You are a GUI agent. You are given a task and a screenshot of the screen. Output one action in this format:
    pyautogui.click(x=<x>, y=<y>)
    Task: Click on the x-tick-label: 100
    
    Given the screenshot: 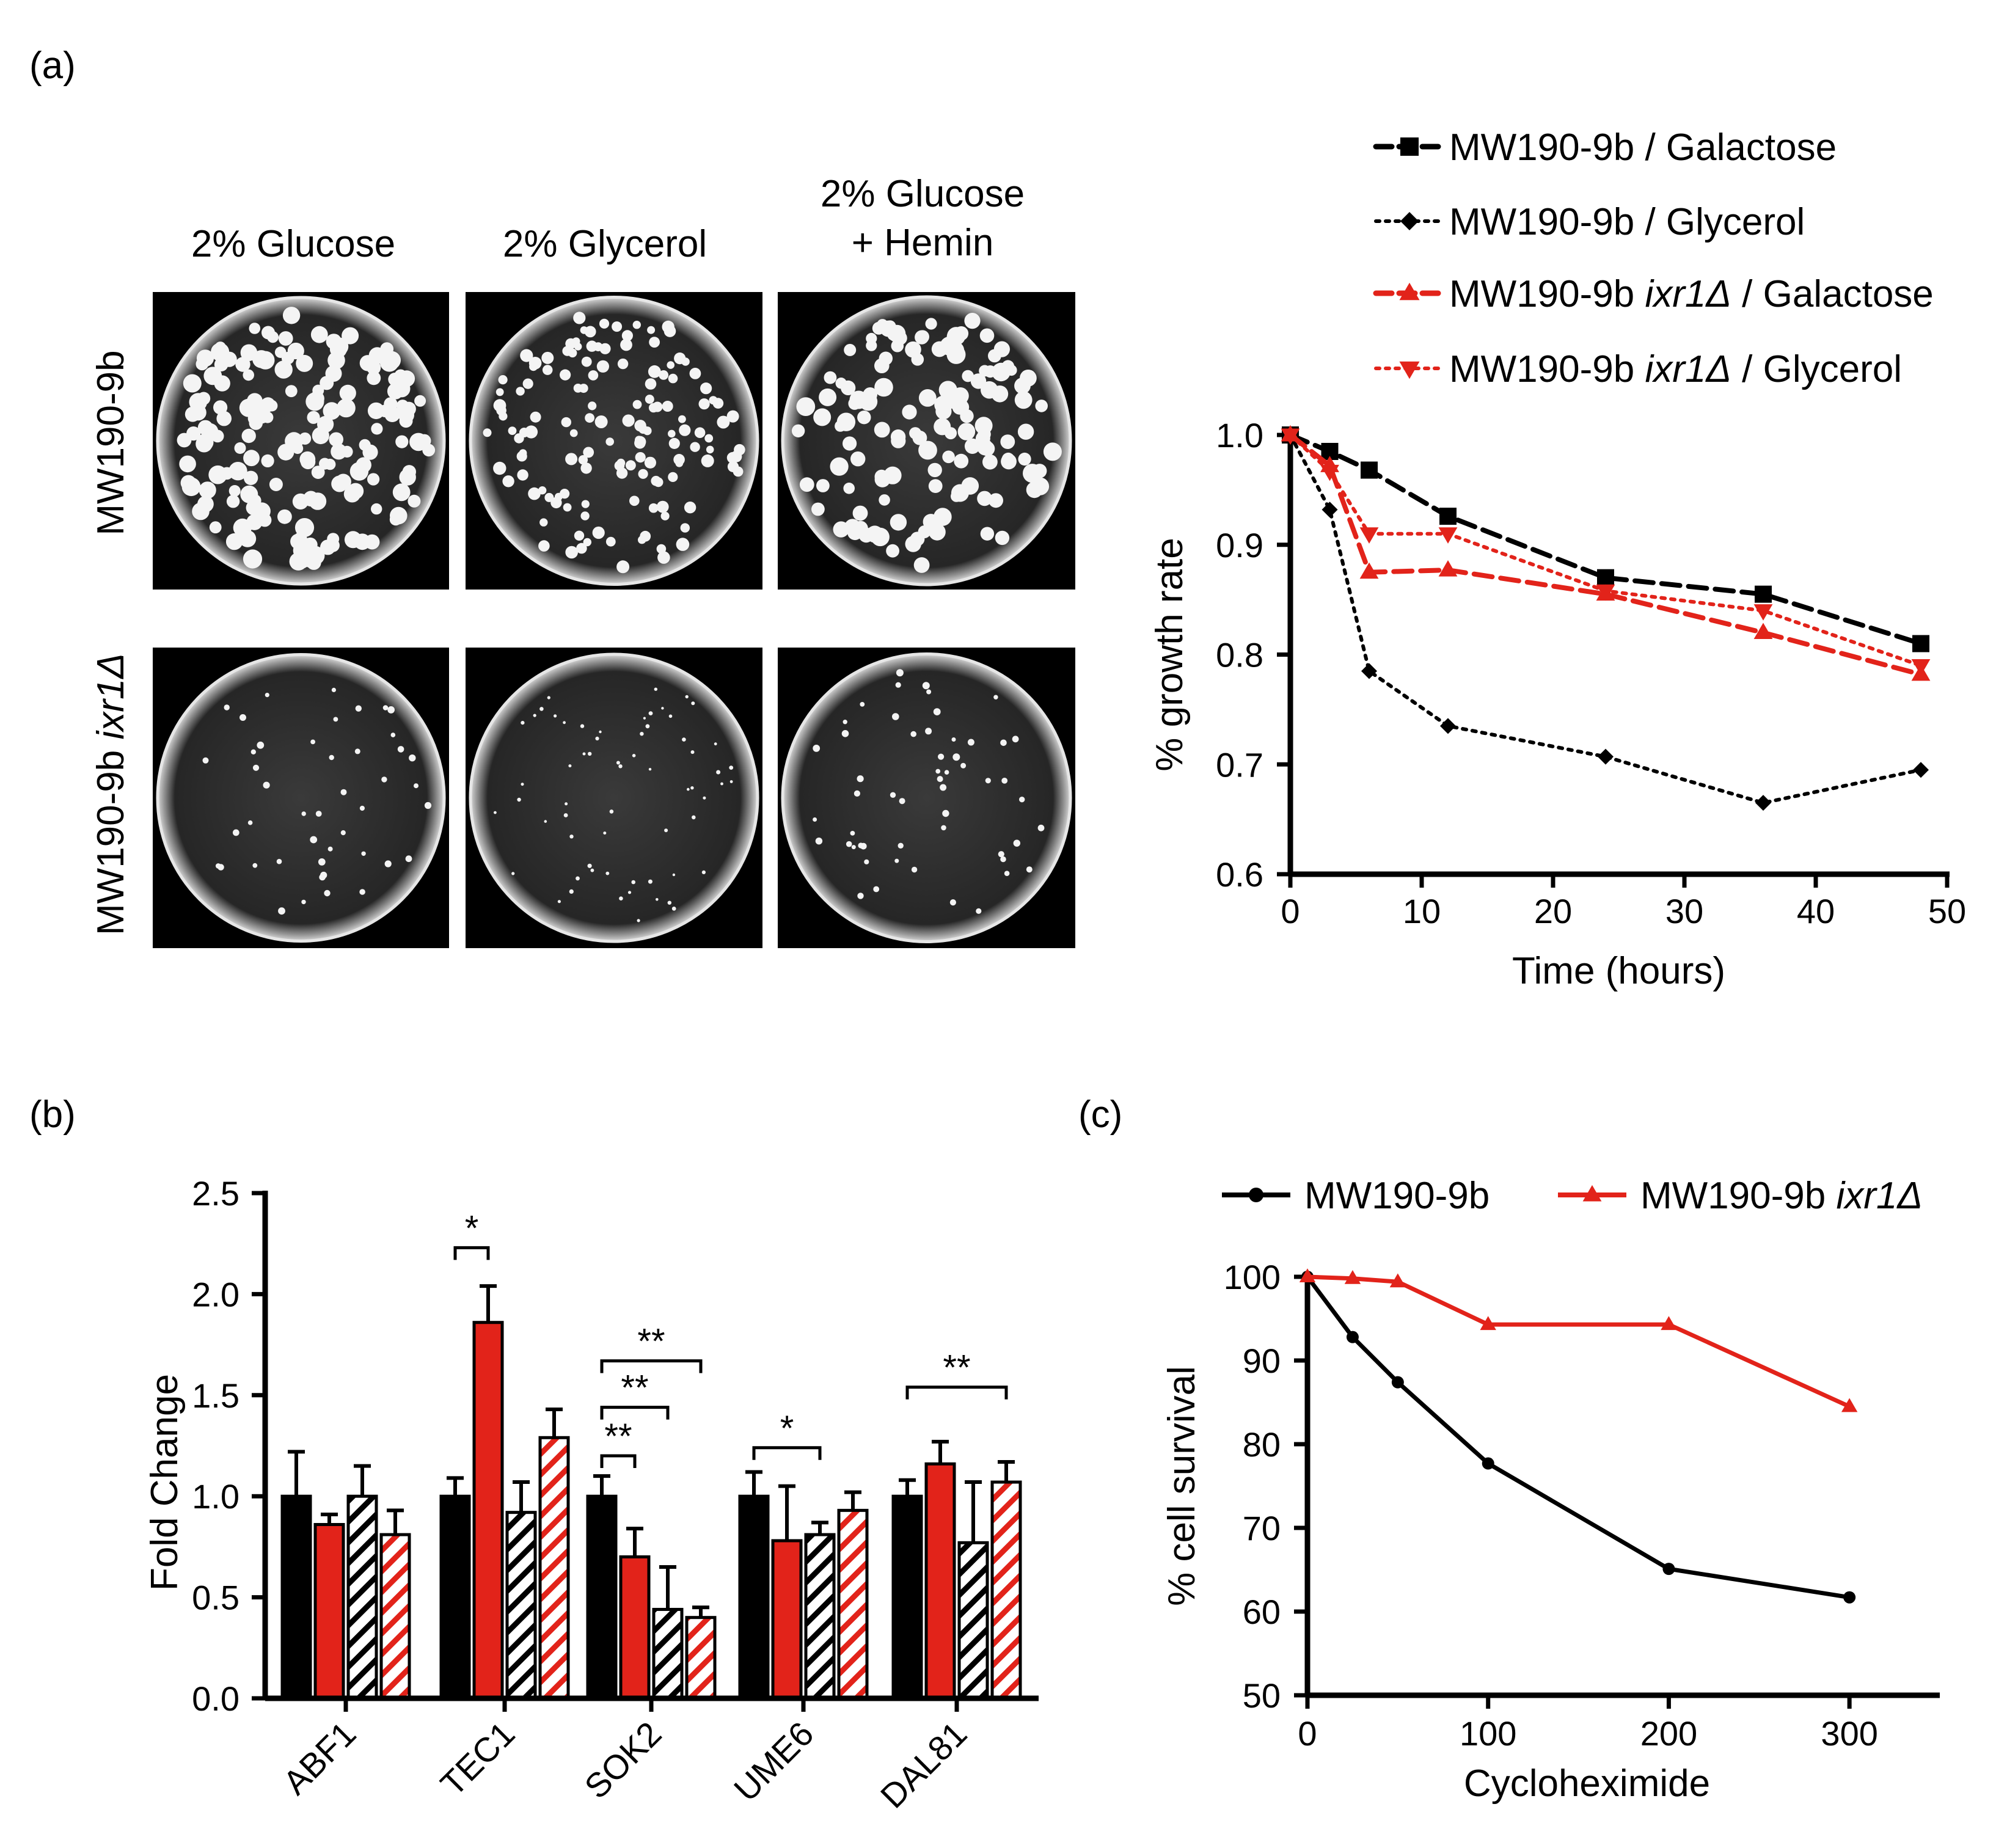 What is the action you would take?
    pyautogui.click(x=1488, y=1733)
    